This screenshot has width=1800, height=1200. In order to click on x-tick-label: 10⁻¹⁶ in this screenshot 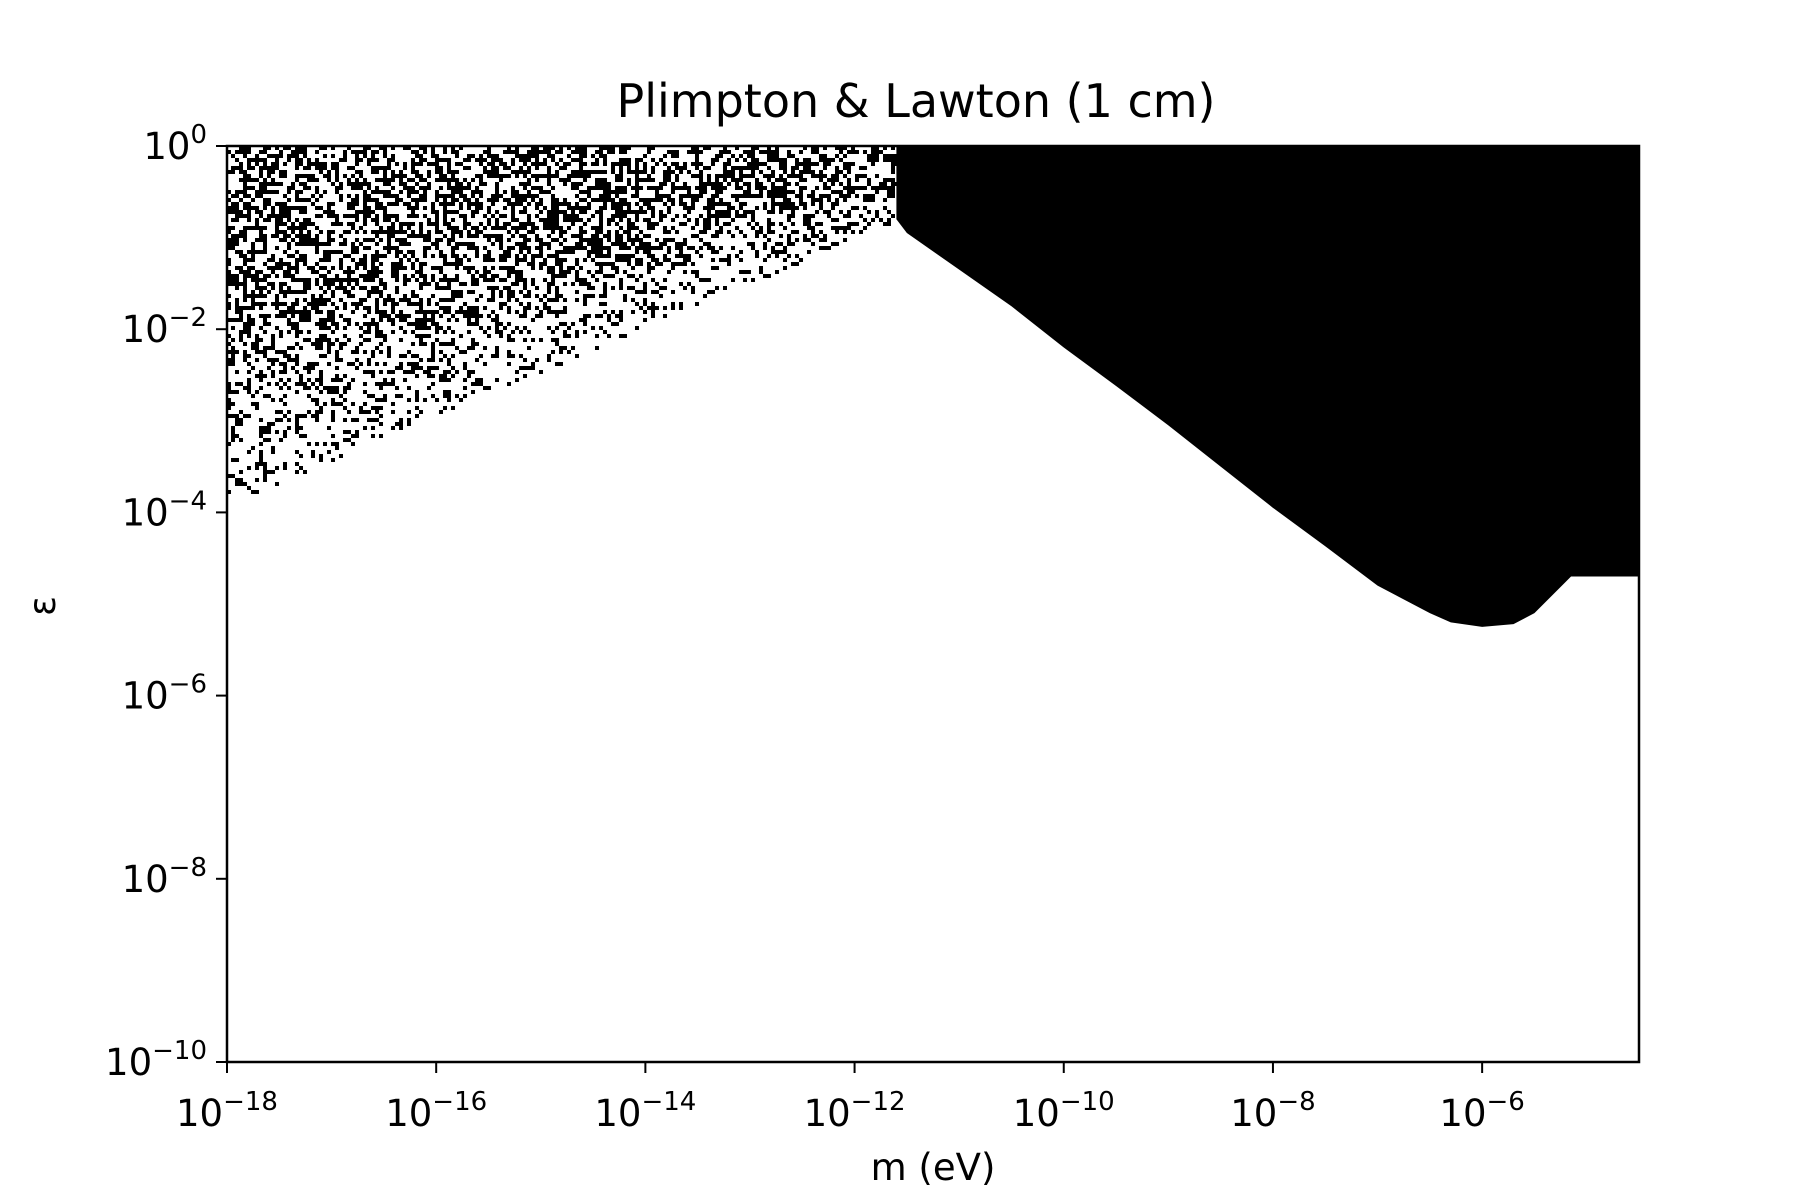, I will do `click(436, 1111)`.